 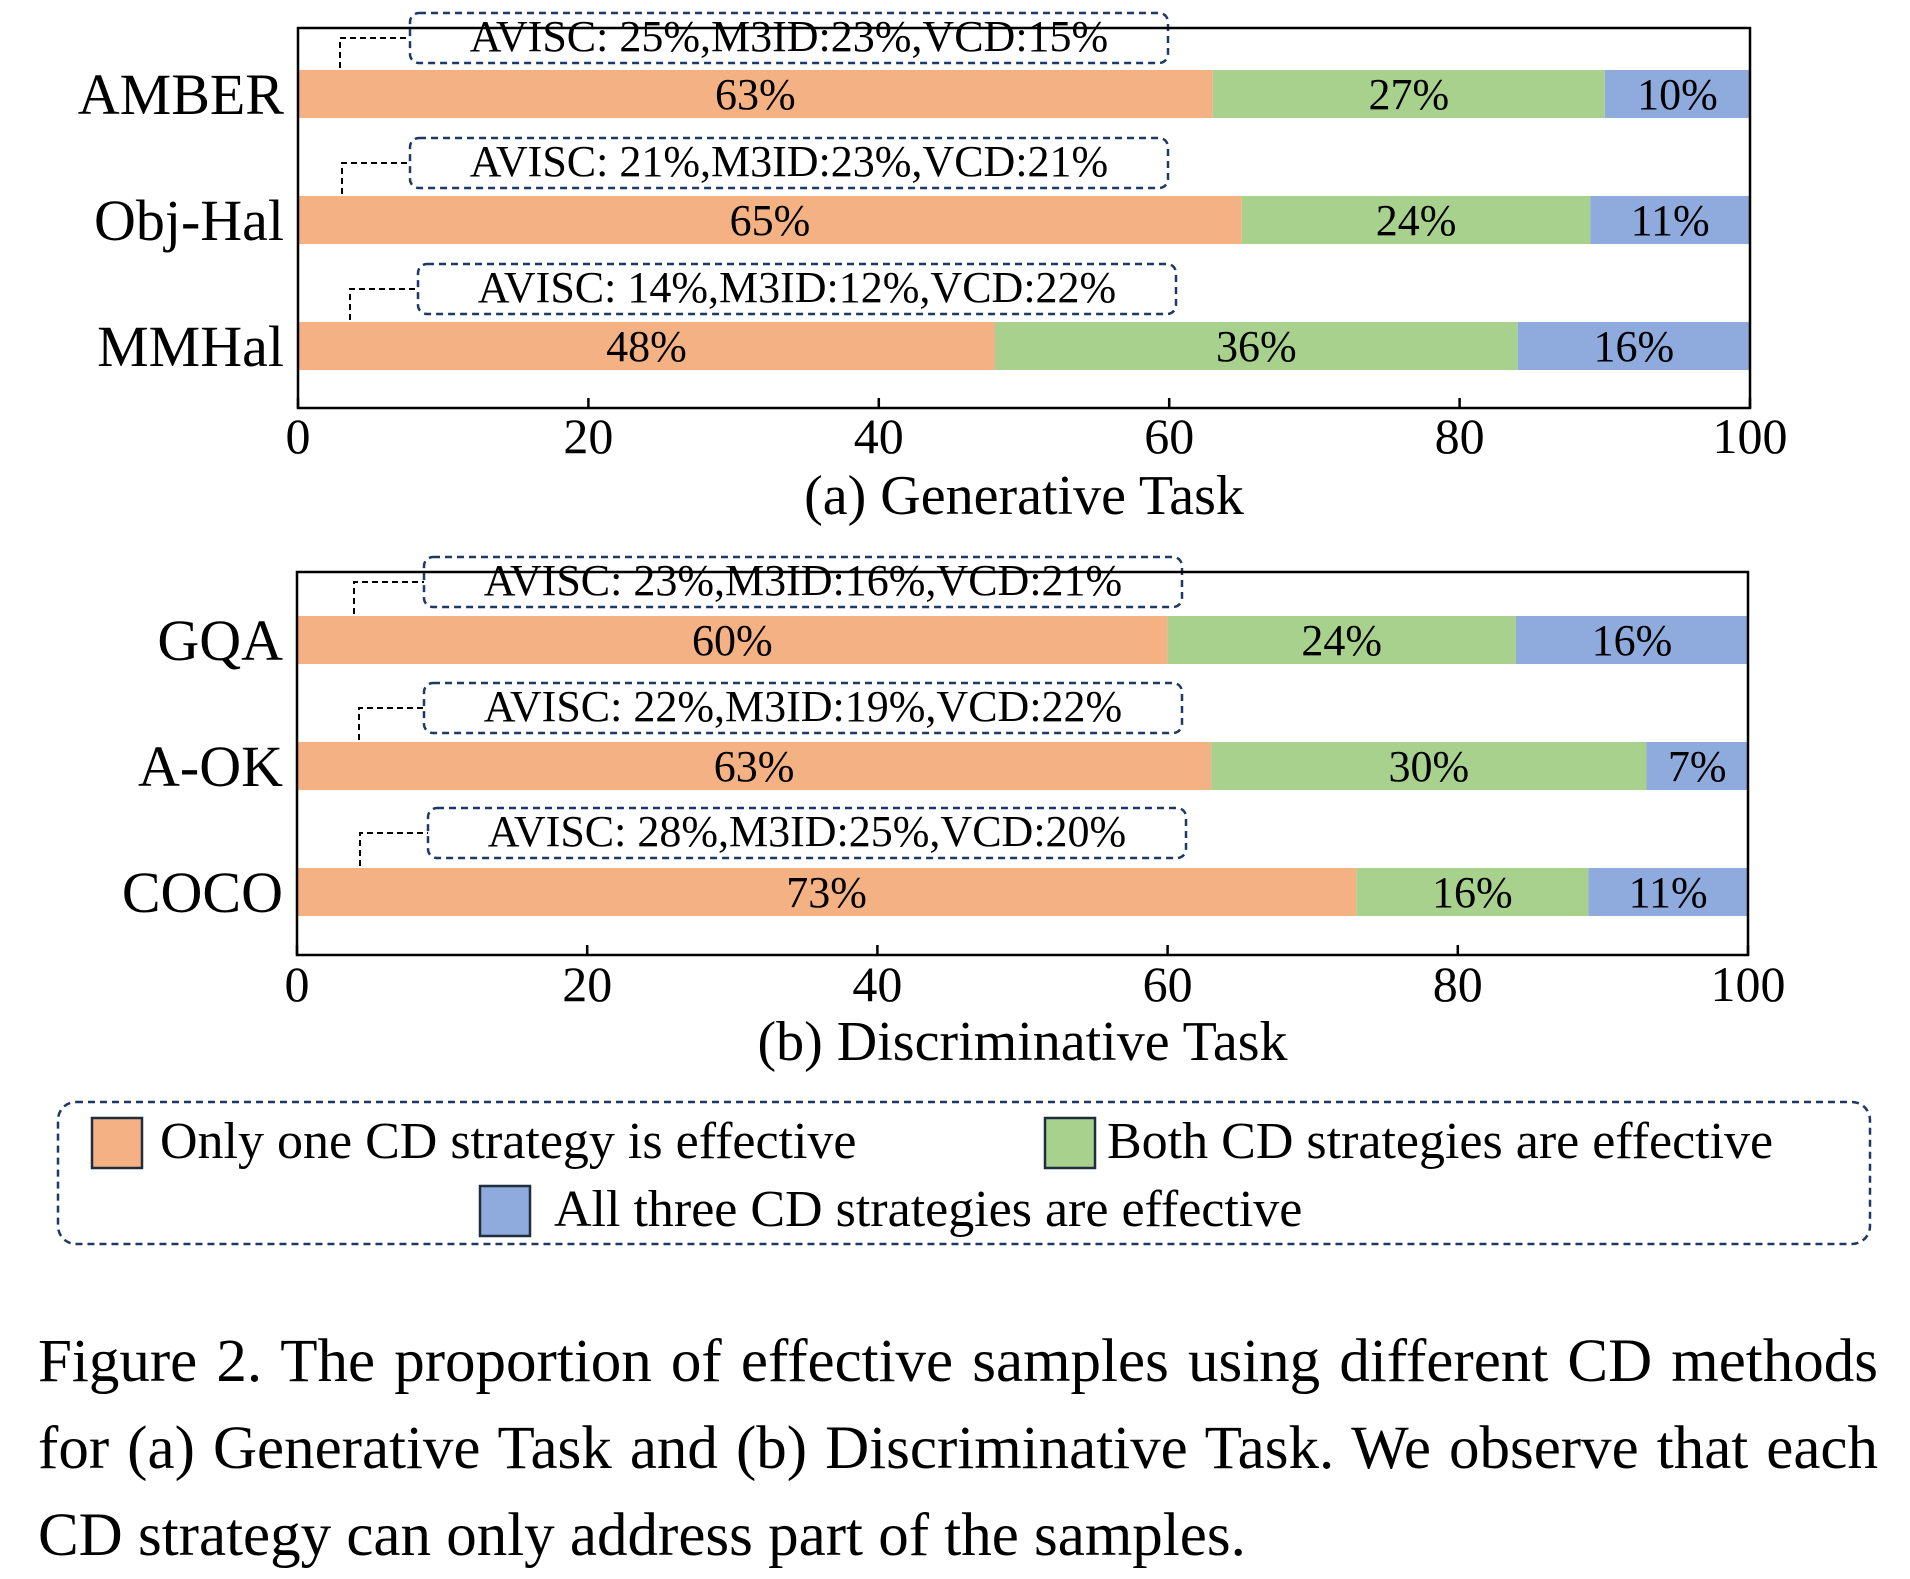 What do you see at coordinates (189, 220) in the screenshot?
I see `category-label: Obj-Hal` at bounding box center [189, 220].